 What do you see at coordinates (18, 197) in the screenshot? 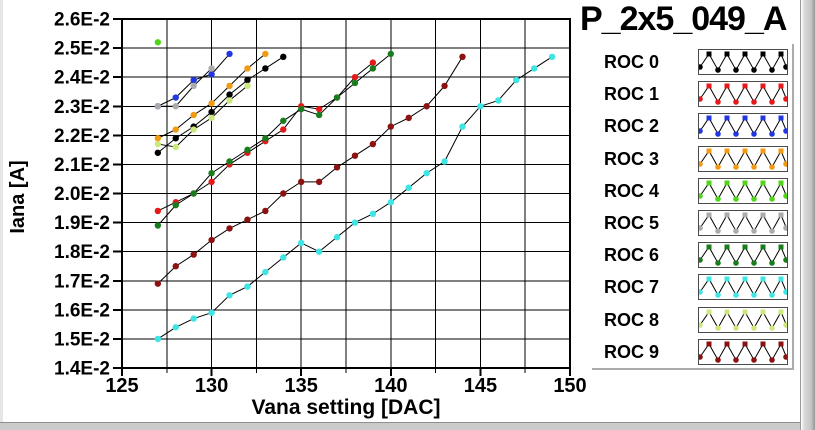
I see `y-axis-title: Iana [A]` at bounding box center [18, 197].